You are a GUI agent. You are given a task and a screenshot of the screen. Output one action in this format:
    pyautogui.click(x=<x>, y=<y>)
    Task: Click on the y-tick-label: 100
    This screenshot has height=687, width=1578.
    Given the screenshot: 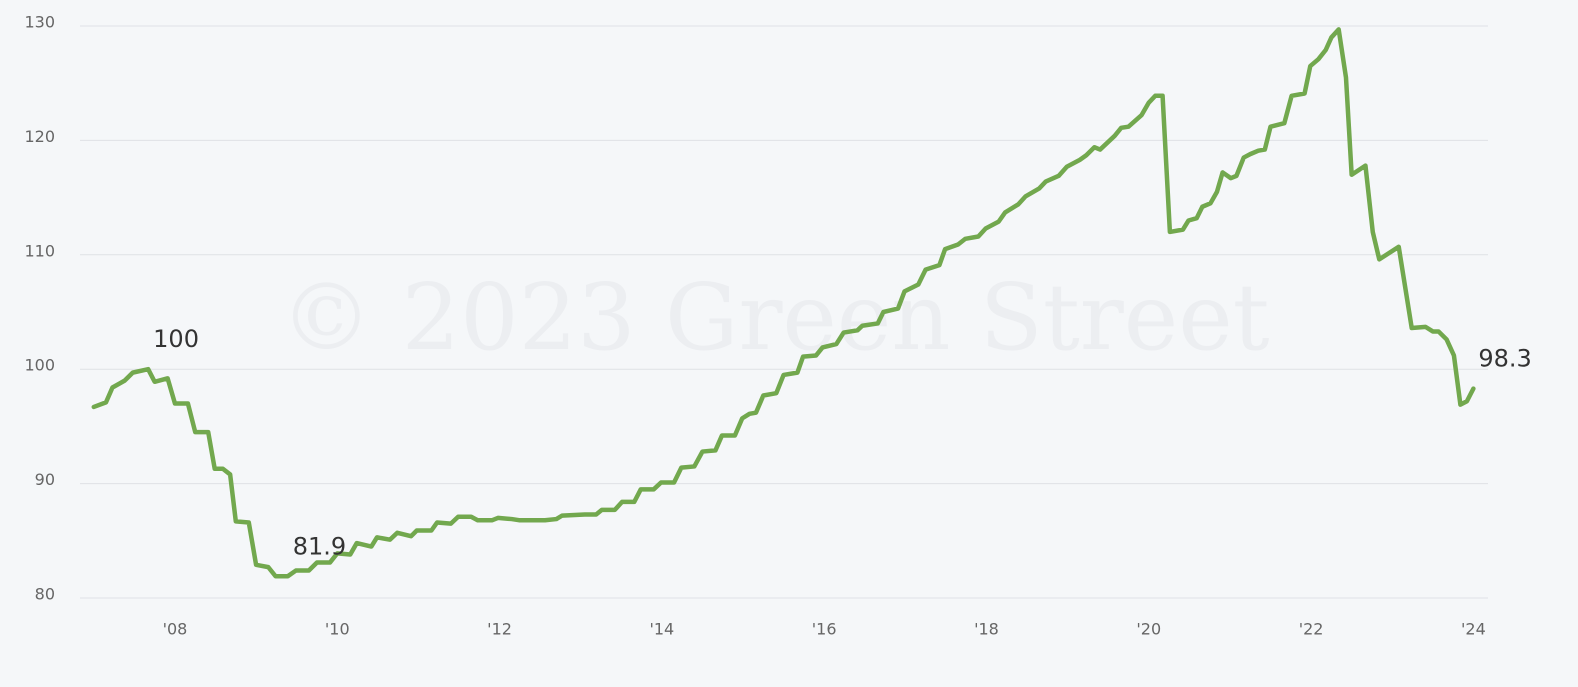 What is the action you would take?
    pyautogui.click(x=39, y=365)
    